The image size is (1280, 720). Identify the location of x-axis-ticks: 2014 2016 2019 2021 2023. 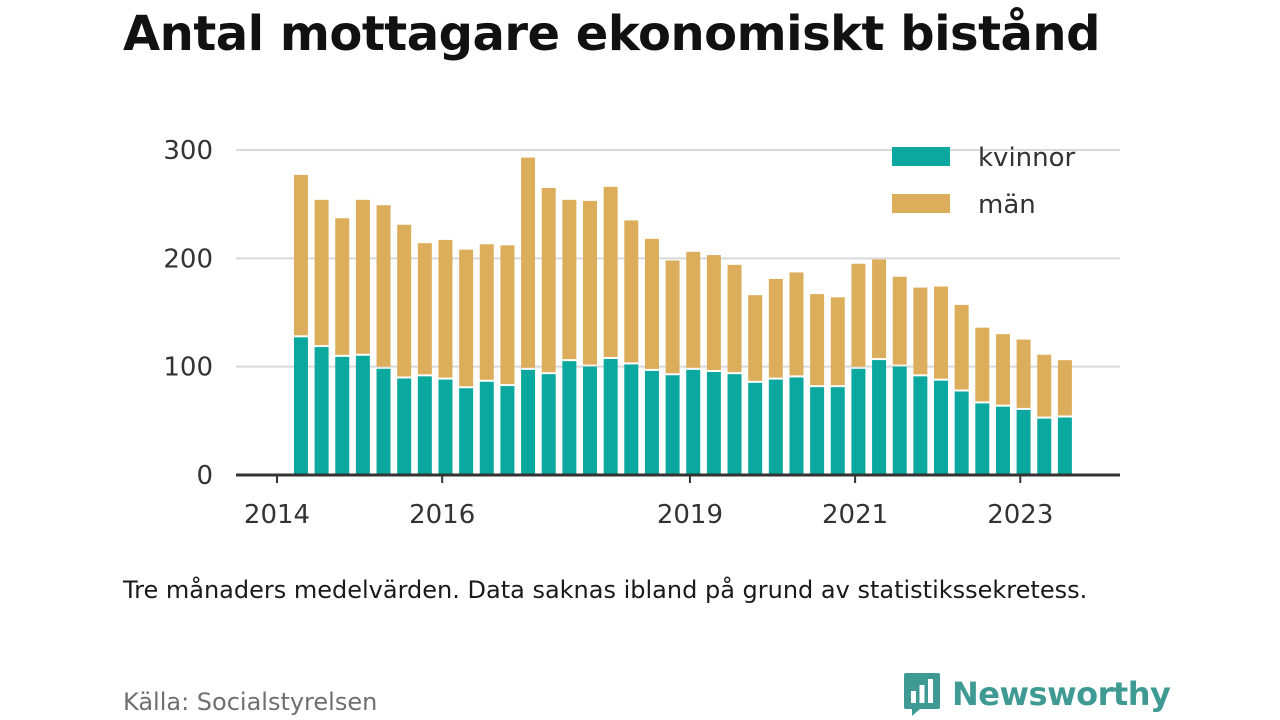
(648, 502).